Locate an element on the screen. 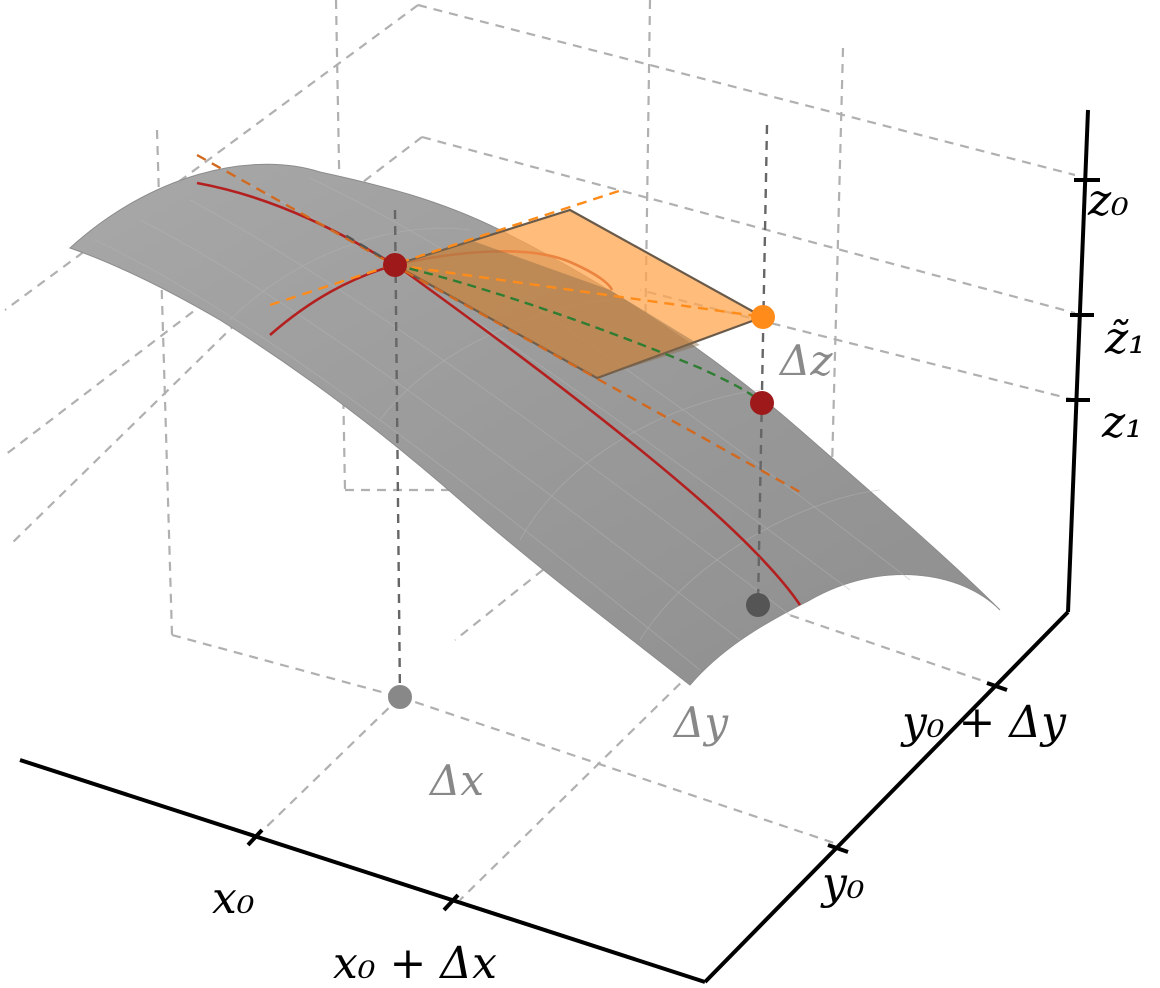 The height and width of the screenshot is (988, 1160). base-point is located at coordinates (395, 265).